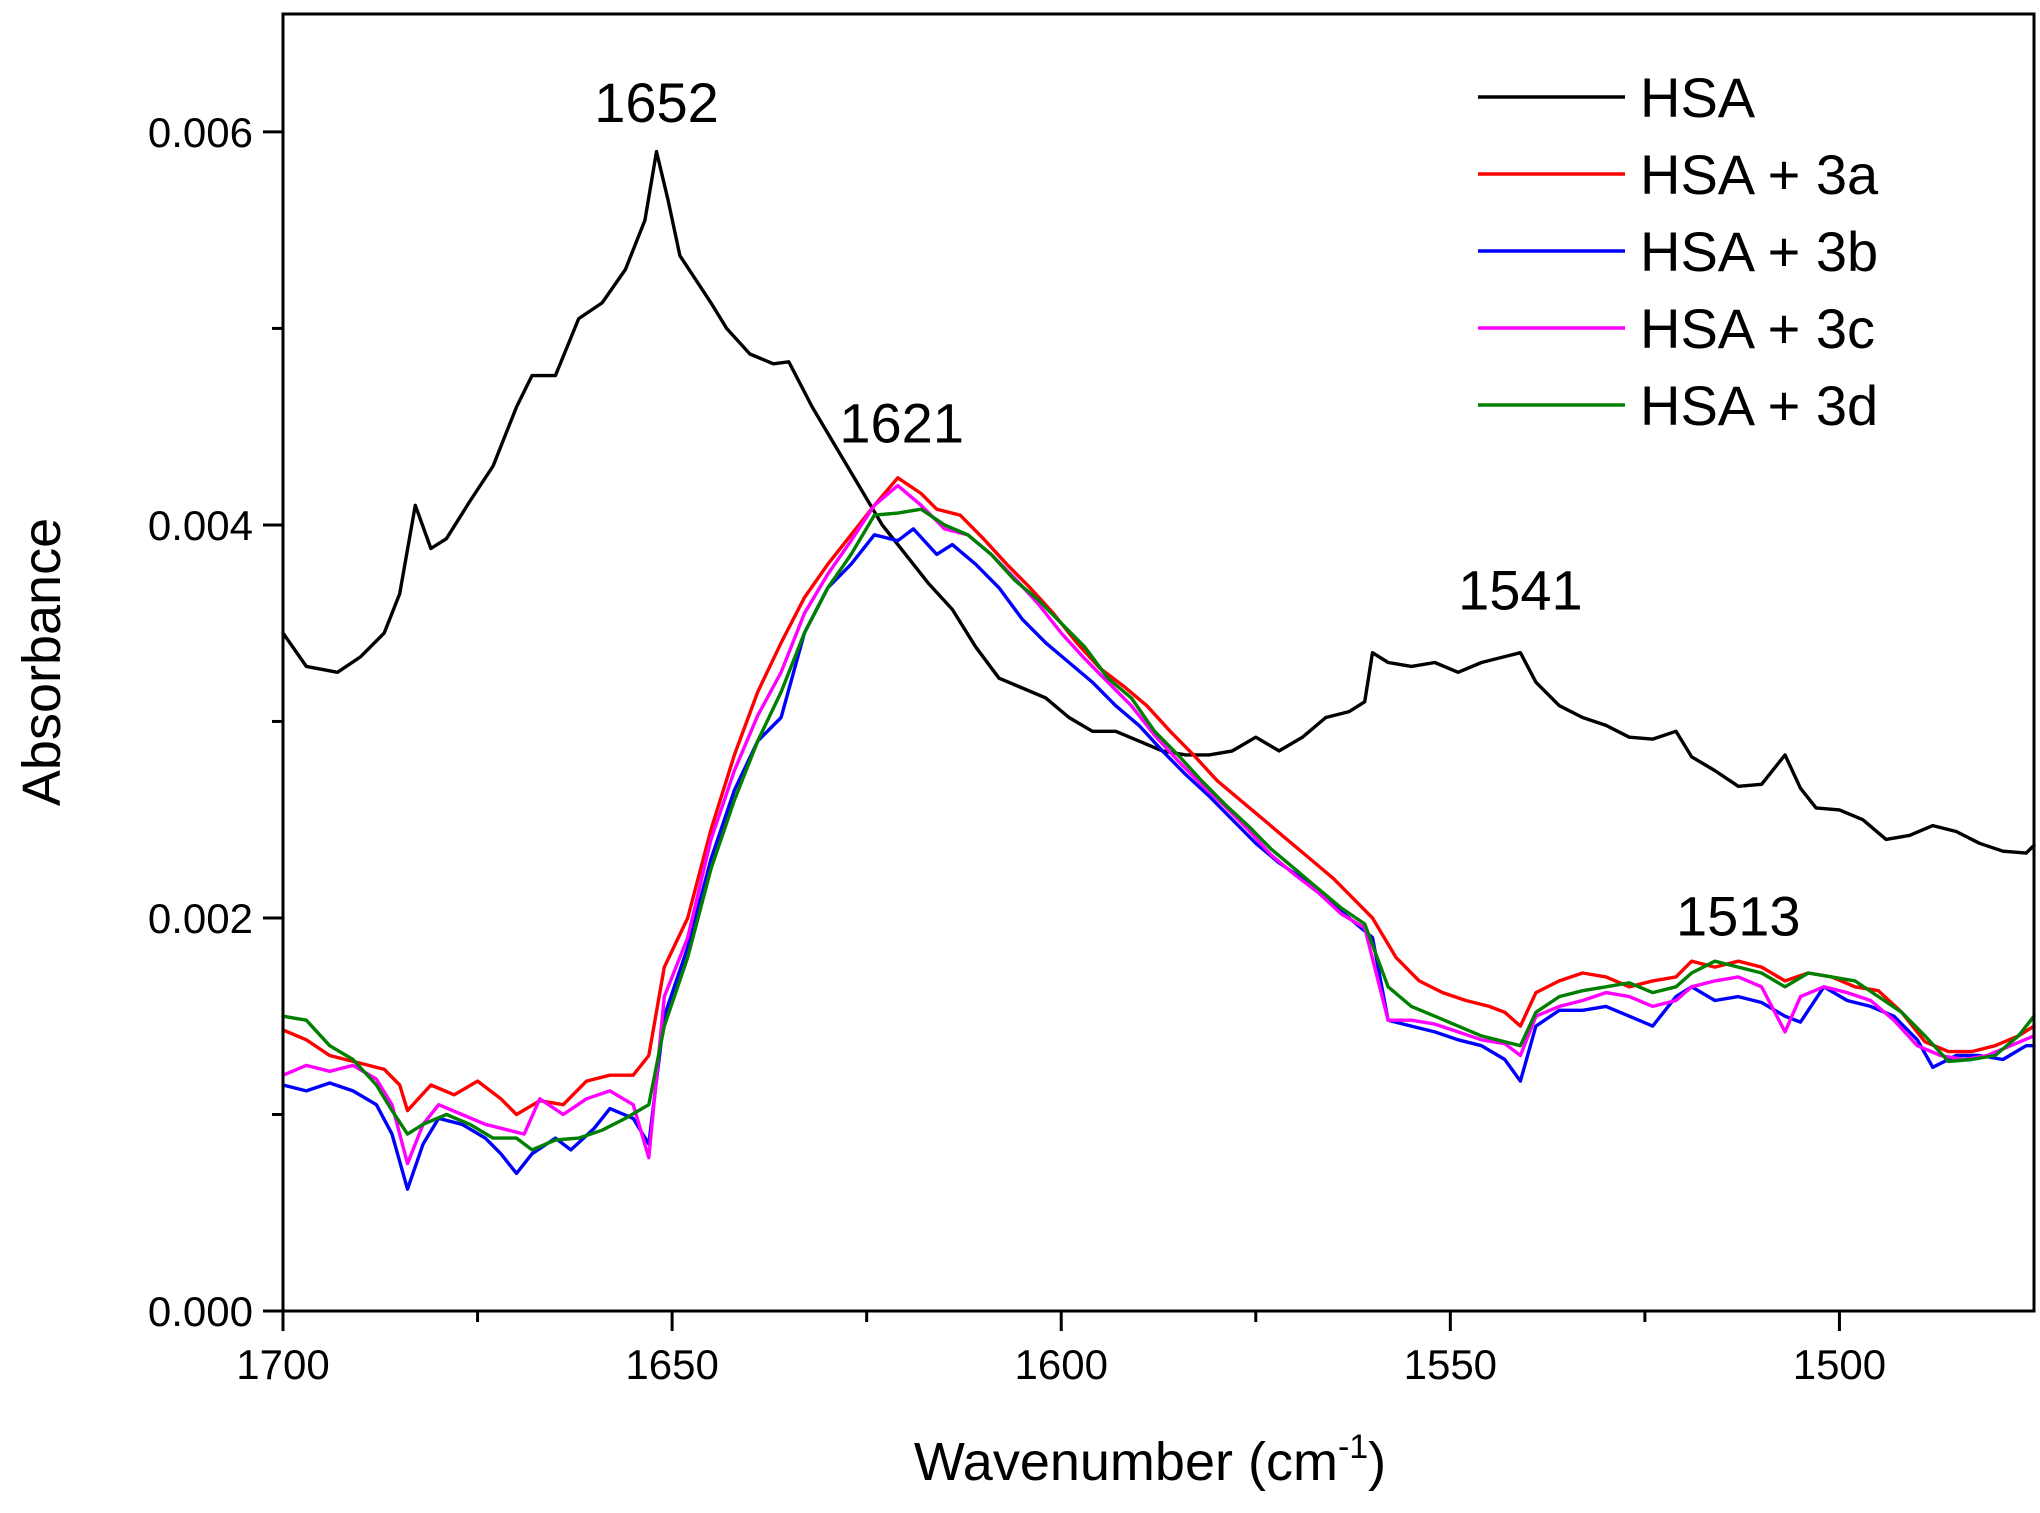 This screenshot has width=2040, height=1513. Describe the element at coordinates (1839, 1364) in the screenshot. I see `x-tick-label: 1500` at that location.